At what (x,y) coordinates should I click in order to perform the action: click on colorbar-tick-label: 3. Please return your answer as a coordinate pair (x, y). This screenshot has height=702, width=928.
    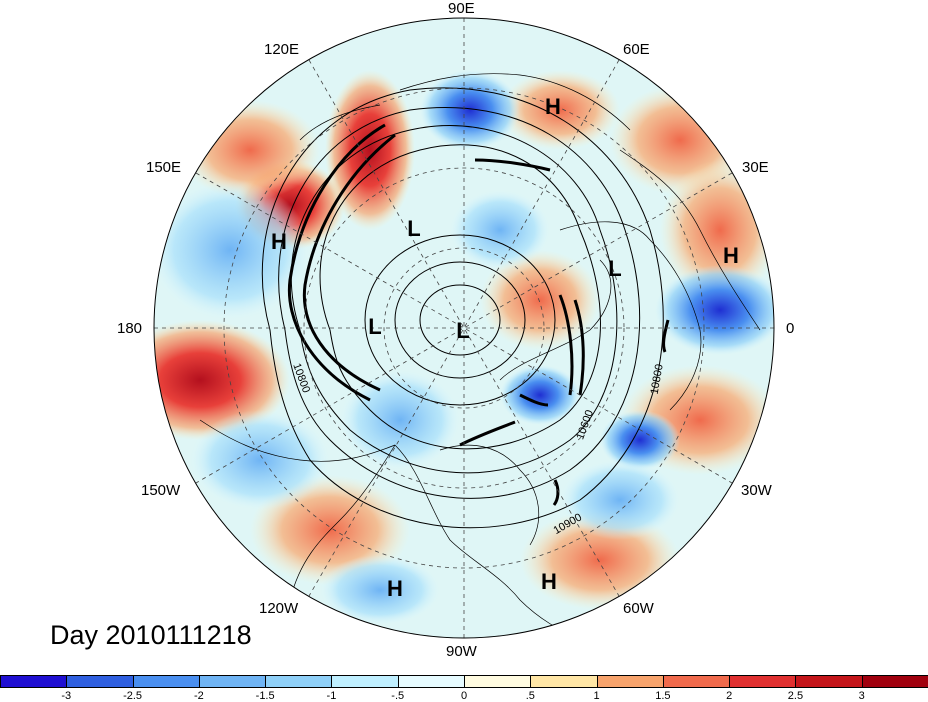
    Looking at the image, I should click on (861, 696).